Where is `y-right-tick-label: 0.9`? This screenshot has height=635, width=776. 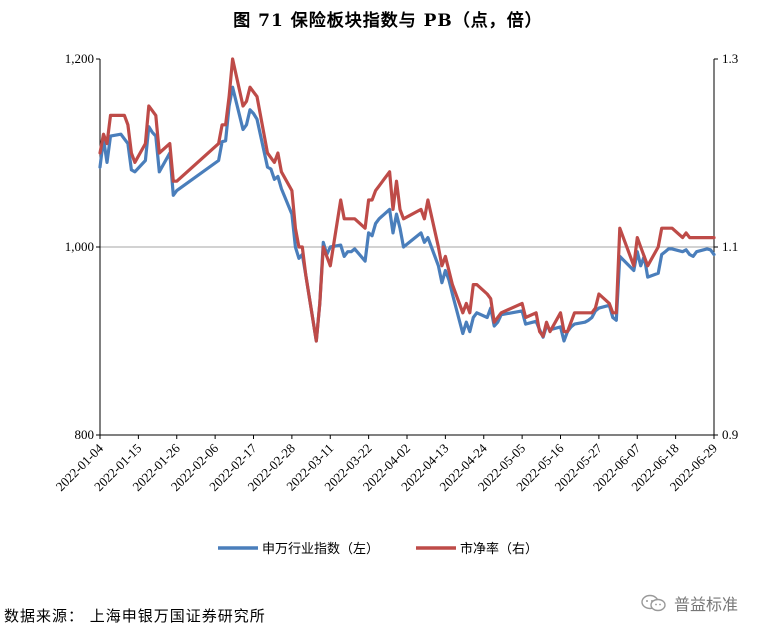 y-right-tick-label: 0.9 is located at coordinates (730, 434).